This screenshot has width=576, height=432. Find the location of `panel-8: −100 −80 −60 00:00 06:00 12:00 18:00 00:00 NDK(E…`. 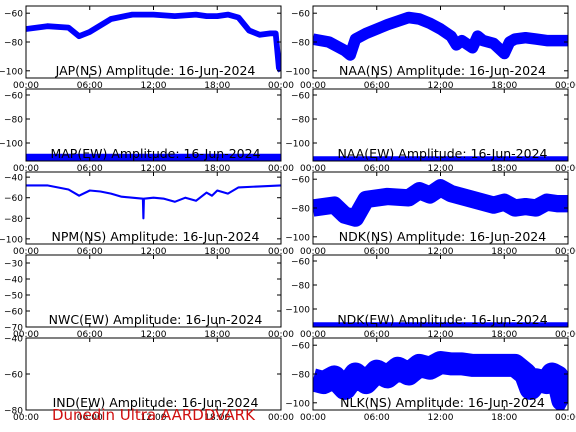

panel-8: −100 −80 −60 00:00 06:00 12:00 18:00 00:00 NDK(E… is located at coordinates (430, 297).